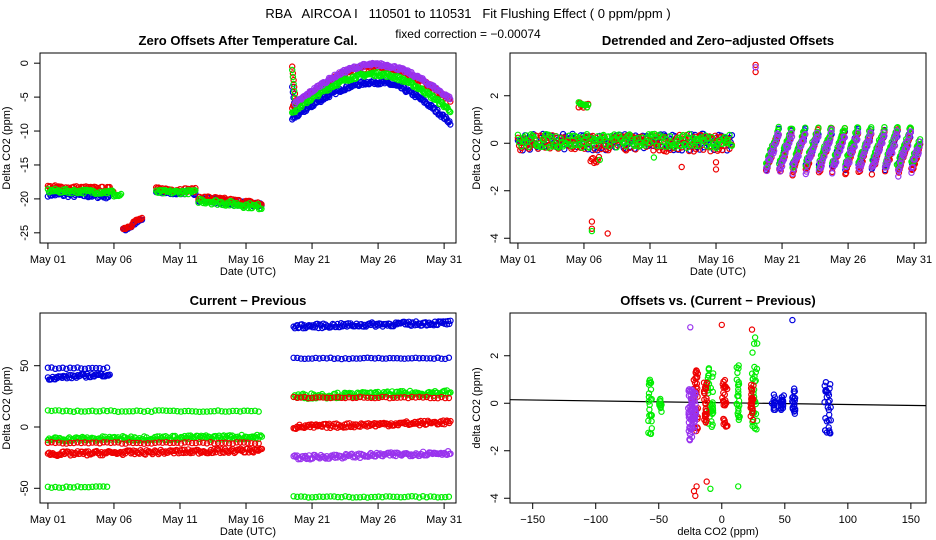  What do you see at coordinates (25, 233) in the screenshot?
I see `y-tick-label: -25` at bounding box center [25, 233].